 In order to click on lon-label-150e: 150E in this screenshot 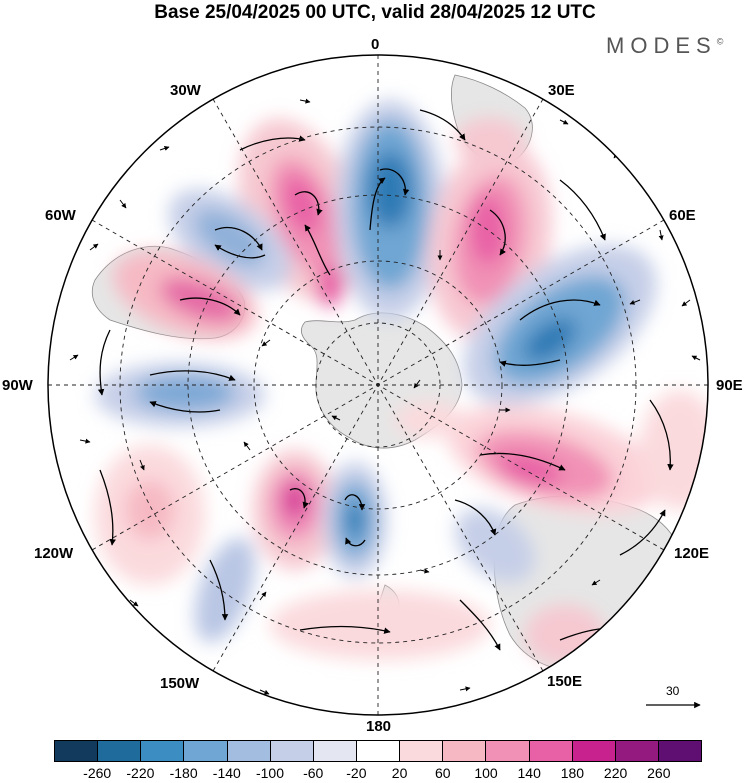, I will do `click(565, 681)`.